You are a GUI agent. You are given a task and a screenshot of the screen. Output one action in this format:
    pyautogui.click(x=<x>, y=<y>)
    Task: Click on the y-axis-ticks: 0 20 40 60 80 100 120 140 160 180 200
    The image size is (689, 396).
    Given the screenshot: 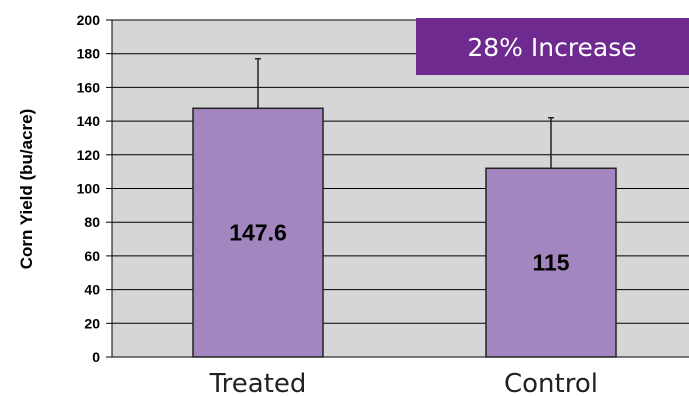 What is the action you would take?
    pyautogui.click(x=94, y=188)
    